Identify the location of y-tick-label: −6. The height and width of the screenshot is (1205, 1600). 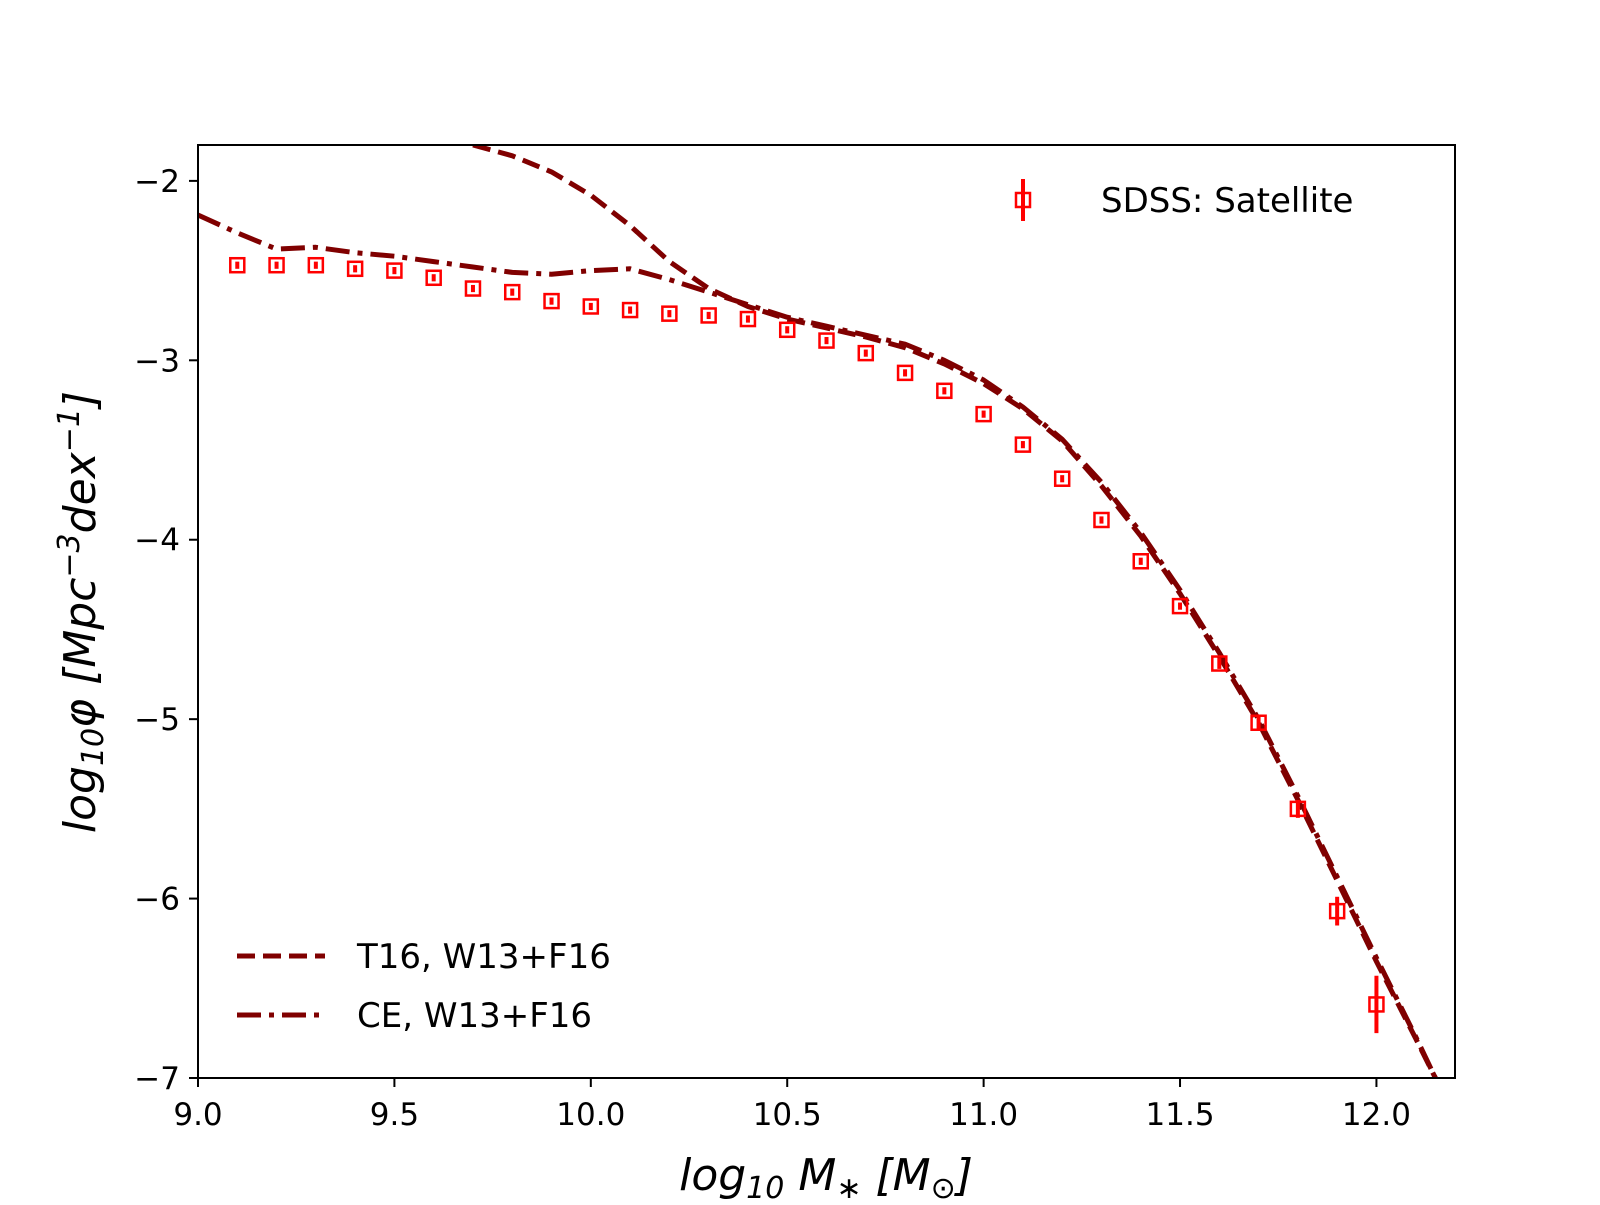
(157, 900).